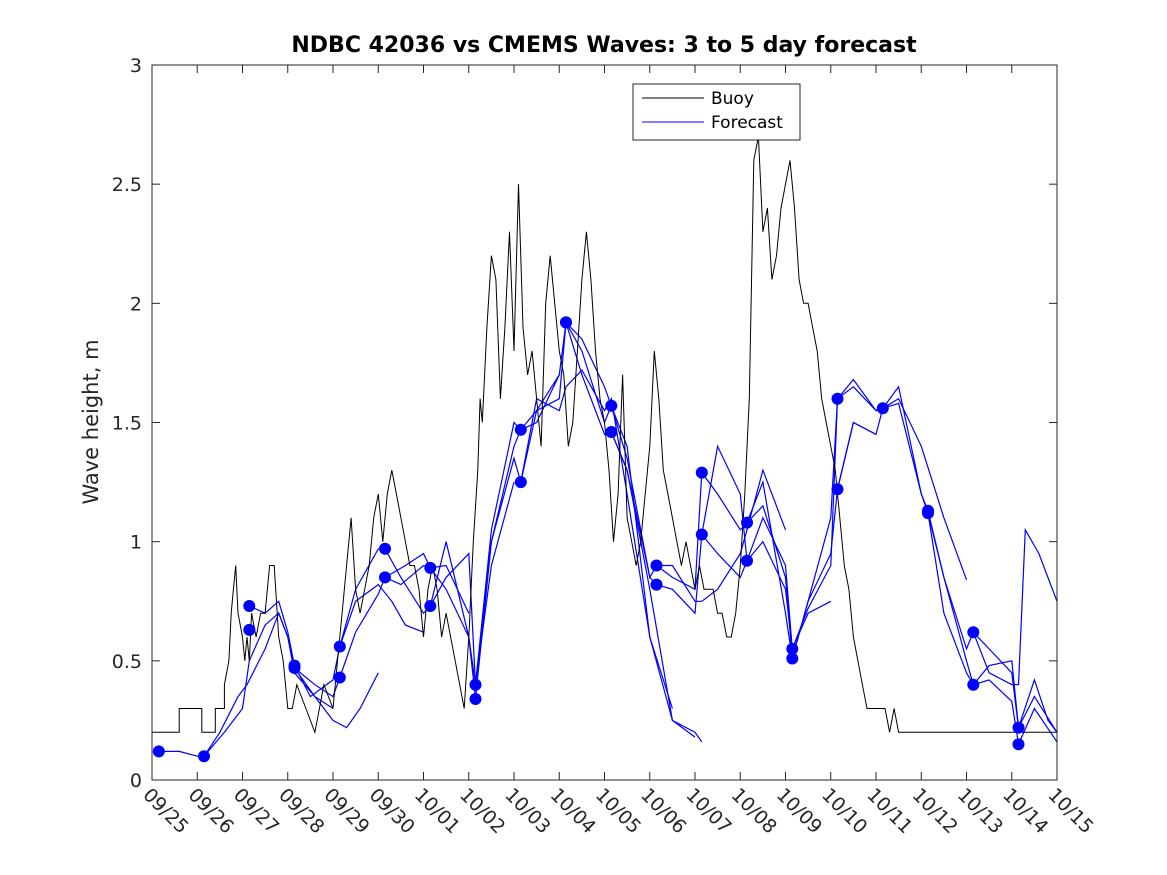  What do you see at coordinates (127, 662) in the screenshot?
I see `y-tick-label: 0.5` at bounding box center [127, 662].